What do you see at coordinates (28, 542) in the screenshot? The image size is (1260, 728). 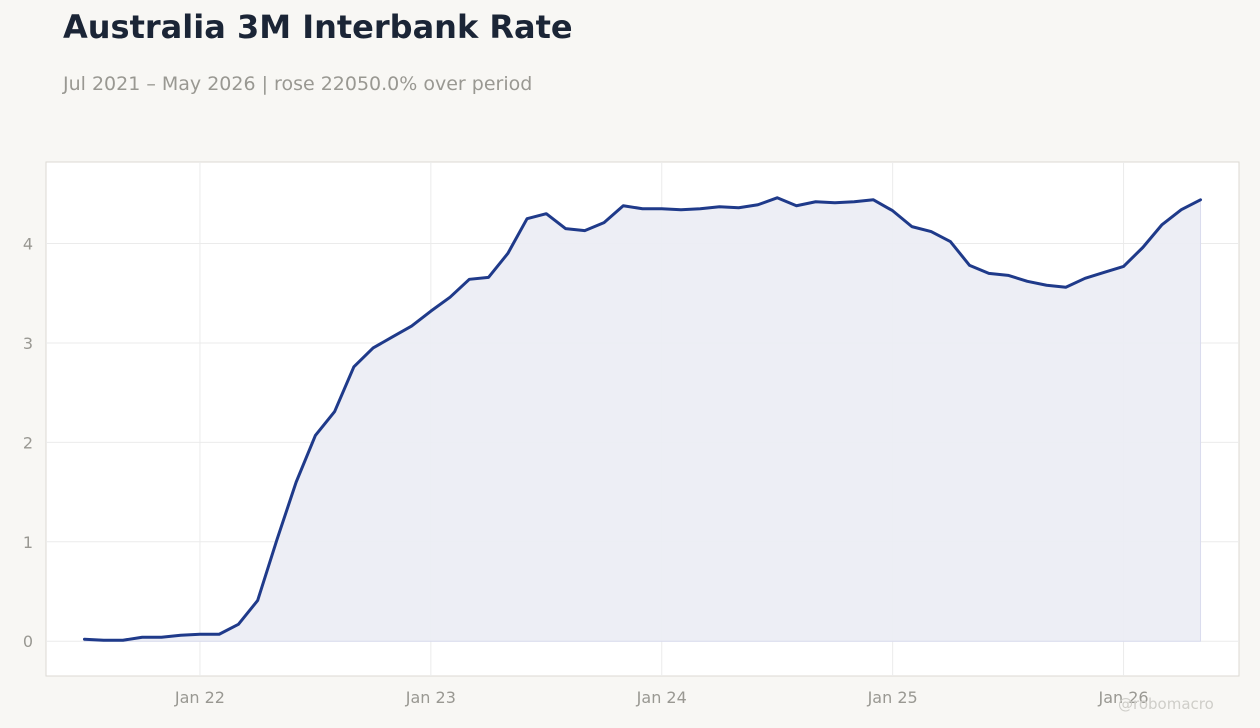 I see `y-tick-label: 1` at bounding box center [28, 542].